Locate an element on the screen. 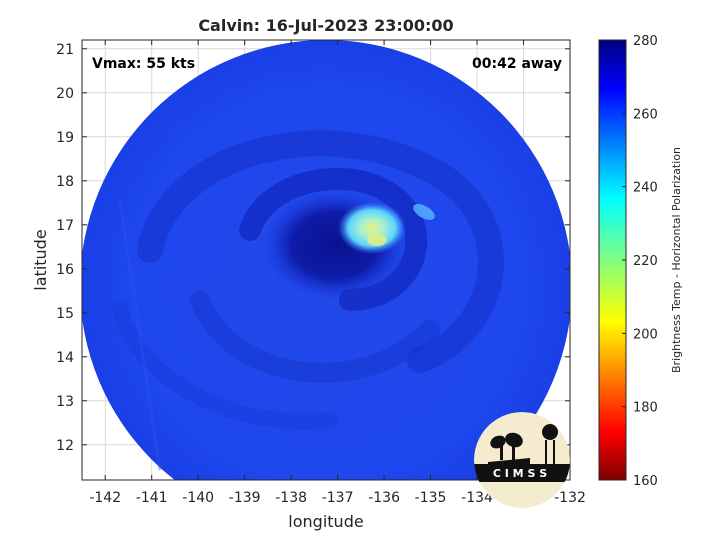  time-away-annotation: 00:42 away is located at coordinates (517, 64).